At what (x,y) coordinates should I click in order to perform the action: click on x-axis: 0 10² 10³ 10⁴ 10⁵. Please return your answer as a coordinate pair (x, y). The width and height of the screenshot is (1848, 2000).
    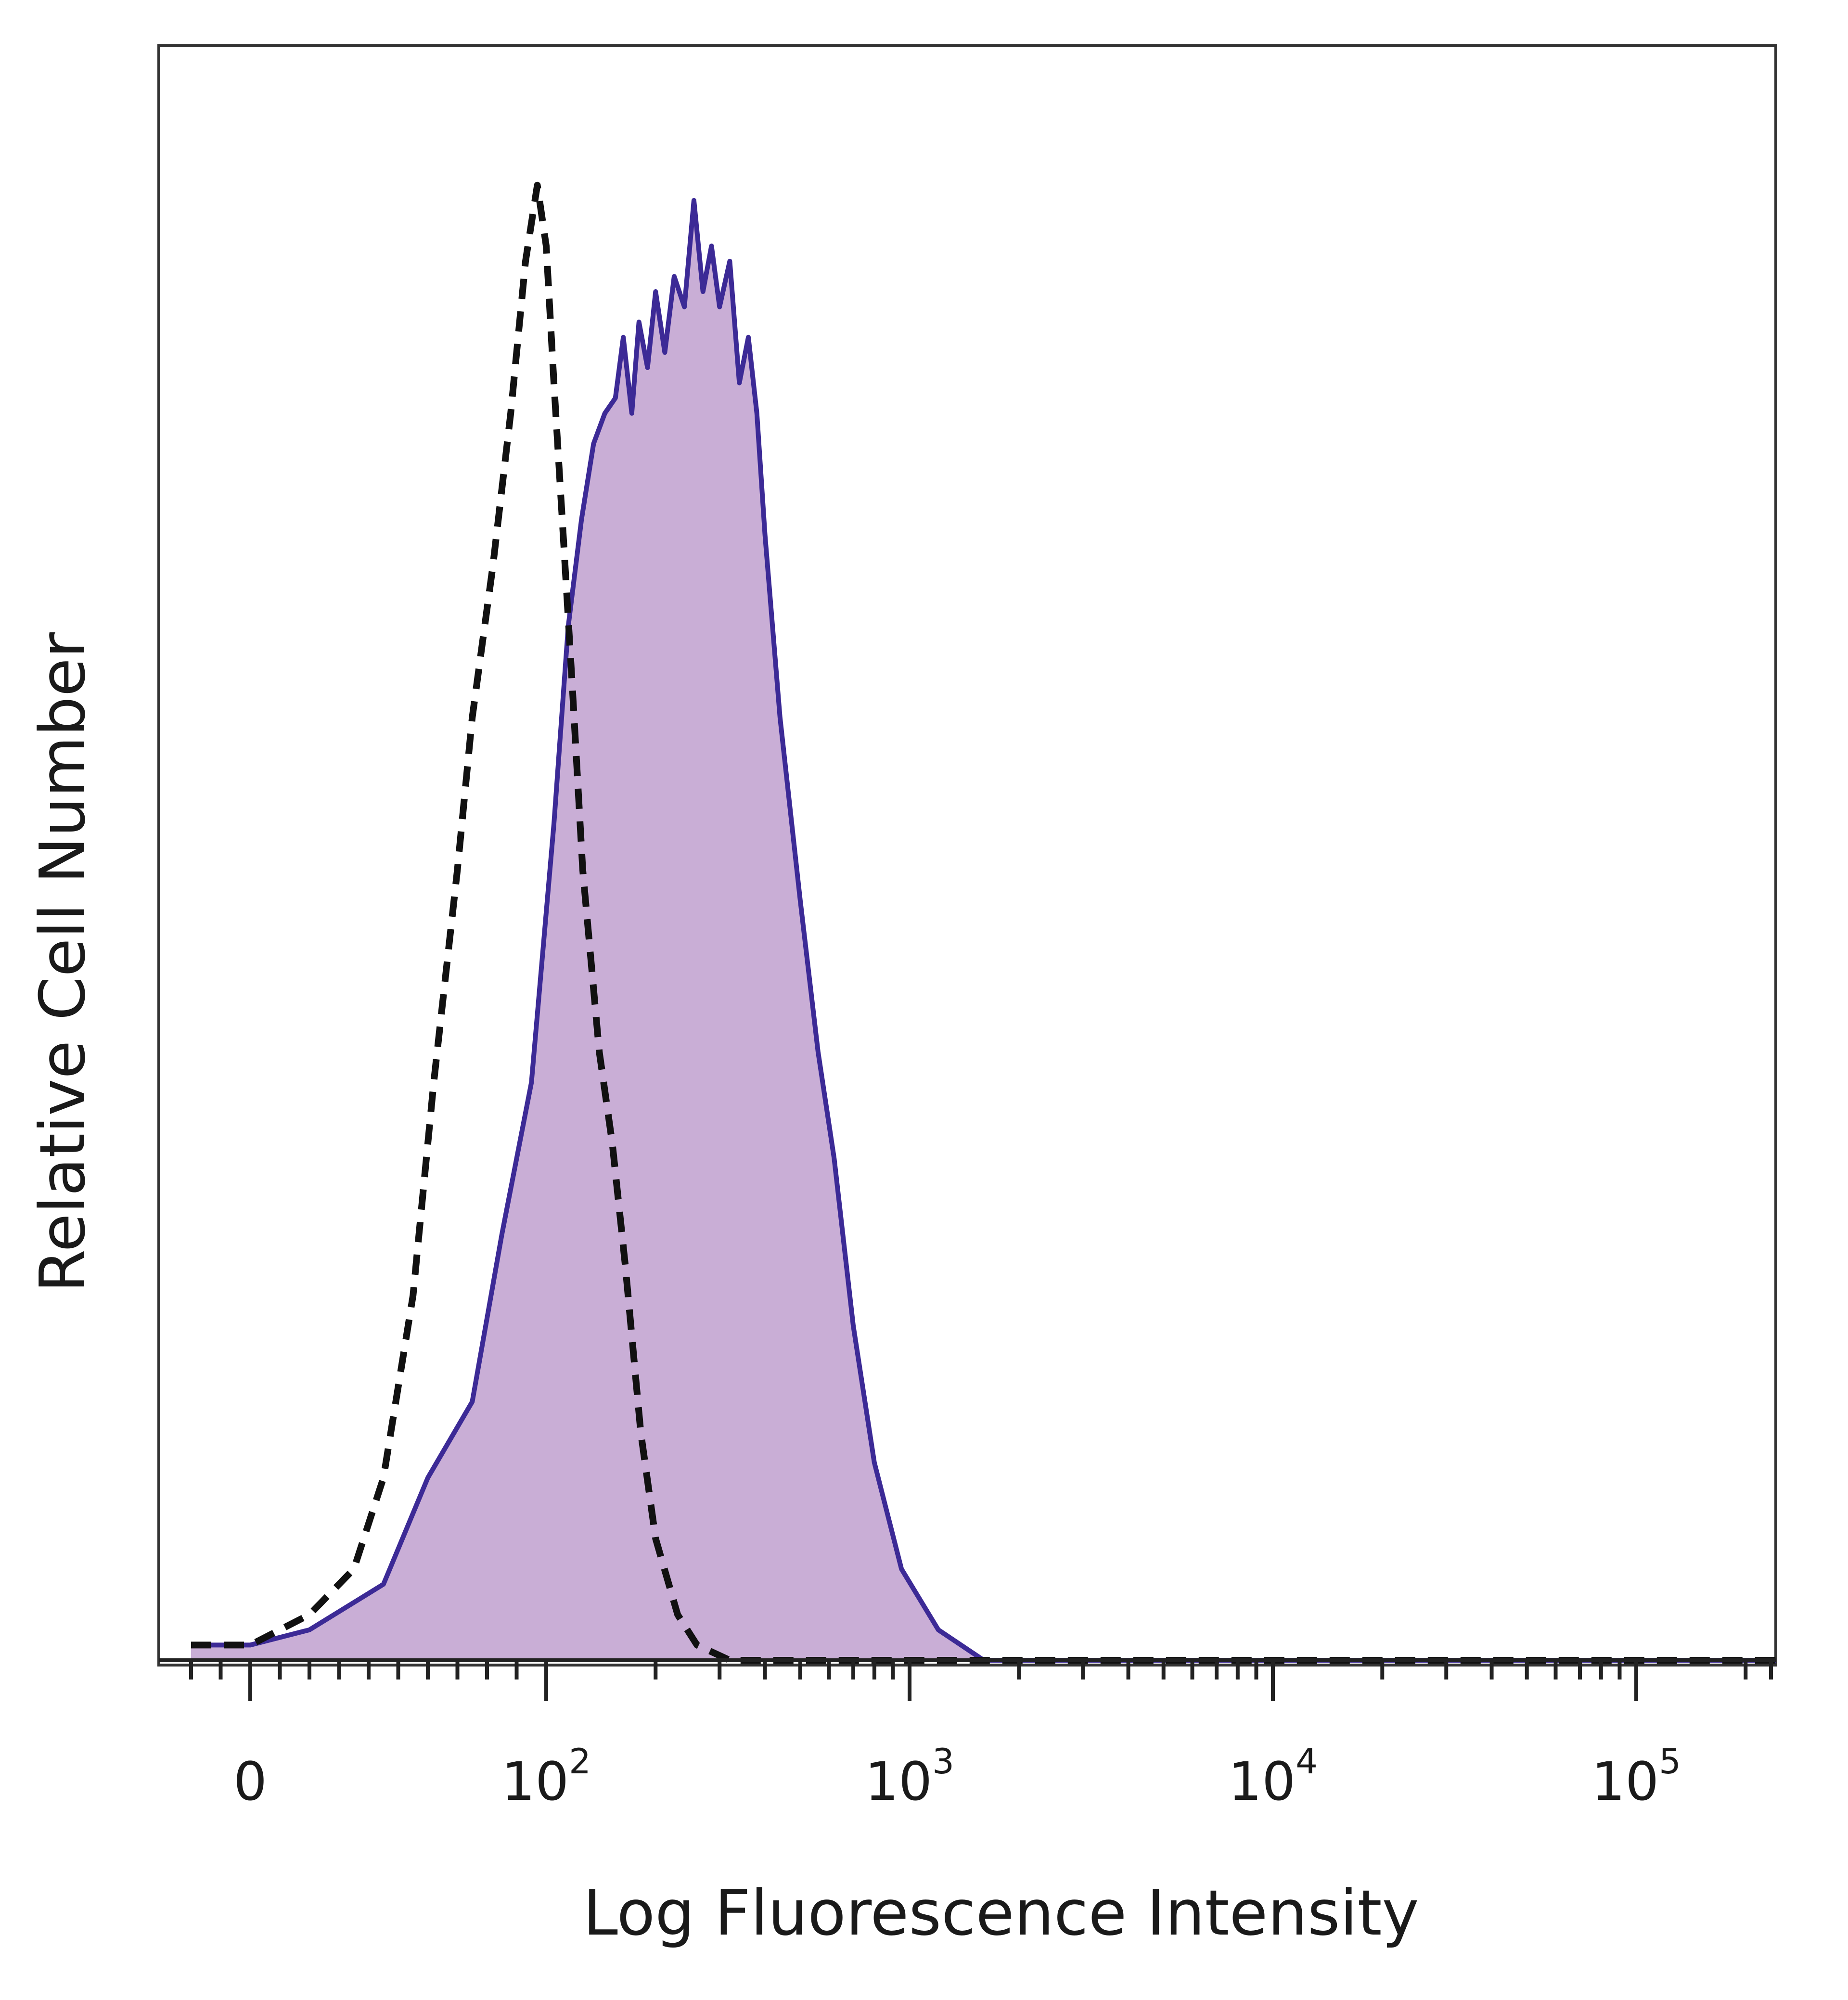
    Looking at the image, I should click on (967, 1735).